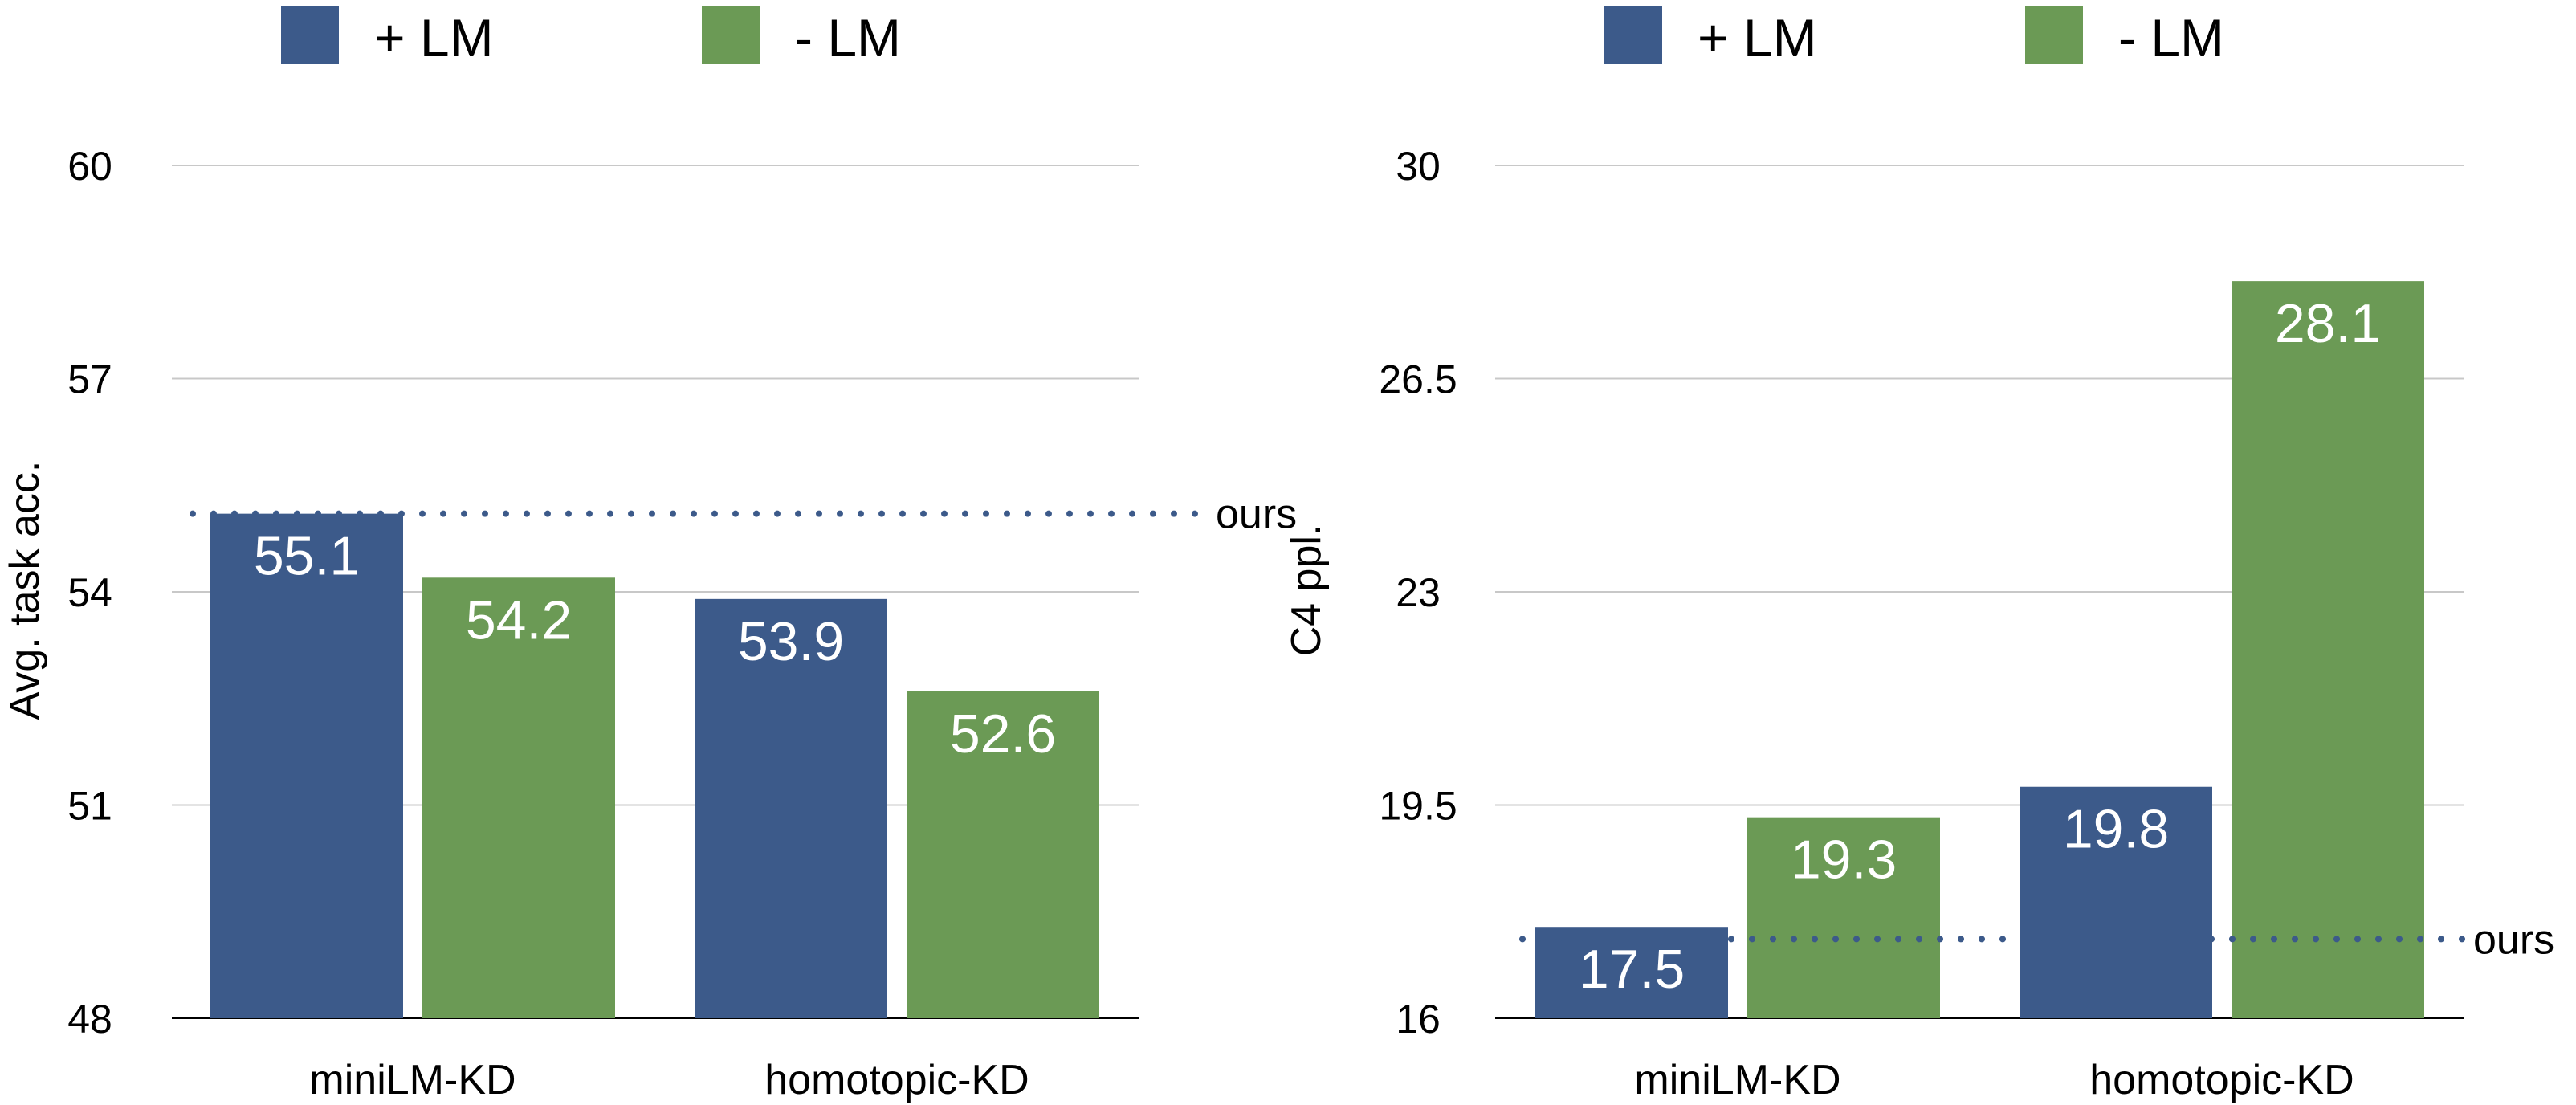  I want to click on bar-value-label: 19.8, so click(2116, 830).